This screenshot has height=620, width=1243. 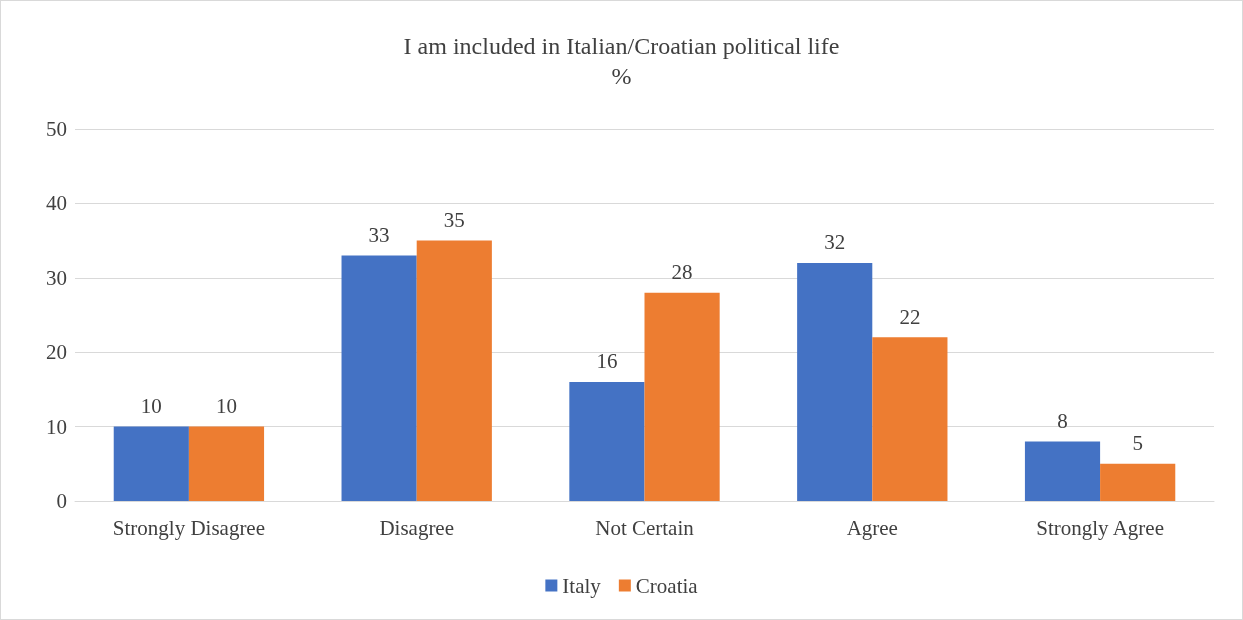 What do you see at coordinates (56, 277) in the screenshot?
I see `y-tick-label: 30` at bounding box center [56, 277].